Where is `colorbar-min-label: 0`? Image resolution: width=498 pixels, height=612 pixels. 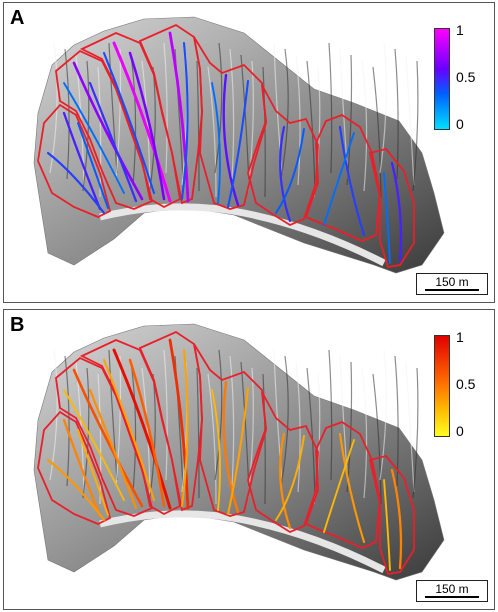 colorbar-min-label: 0 is located at coordinates (460, 431).